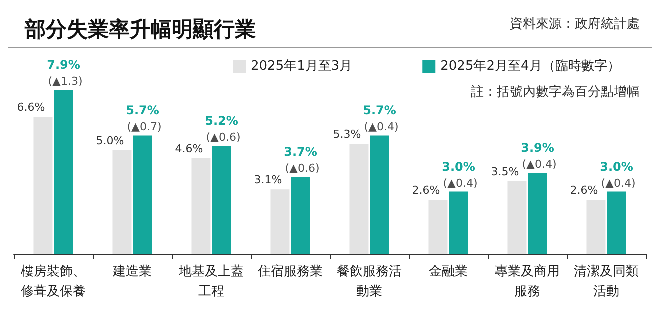 This screenshot has height=322, width=660. Describe the element at coordinates (110, 141) in the screenshot. I see `data-label: 5.0%` at that location.